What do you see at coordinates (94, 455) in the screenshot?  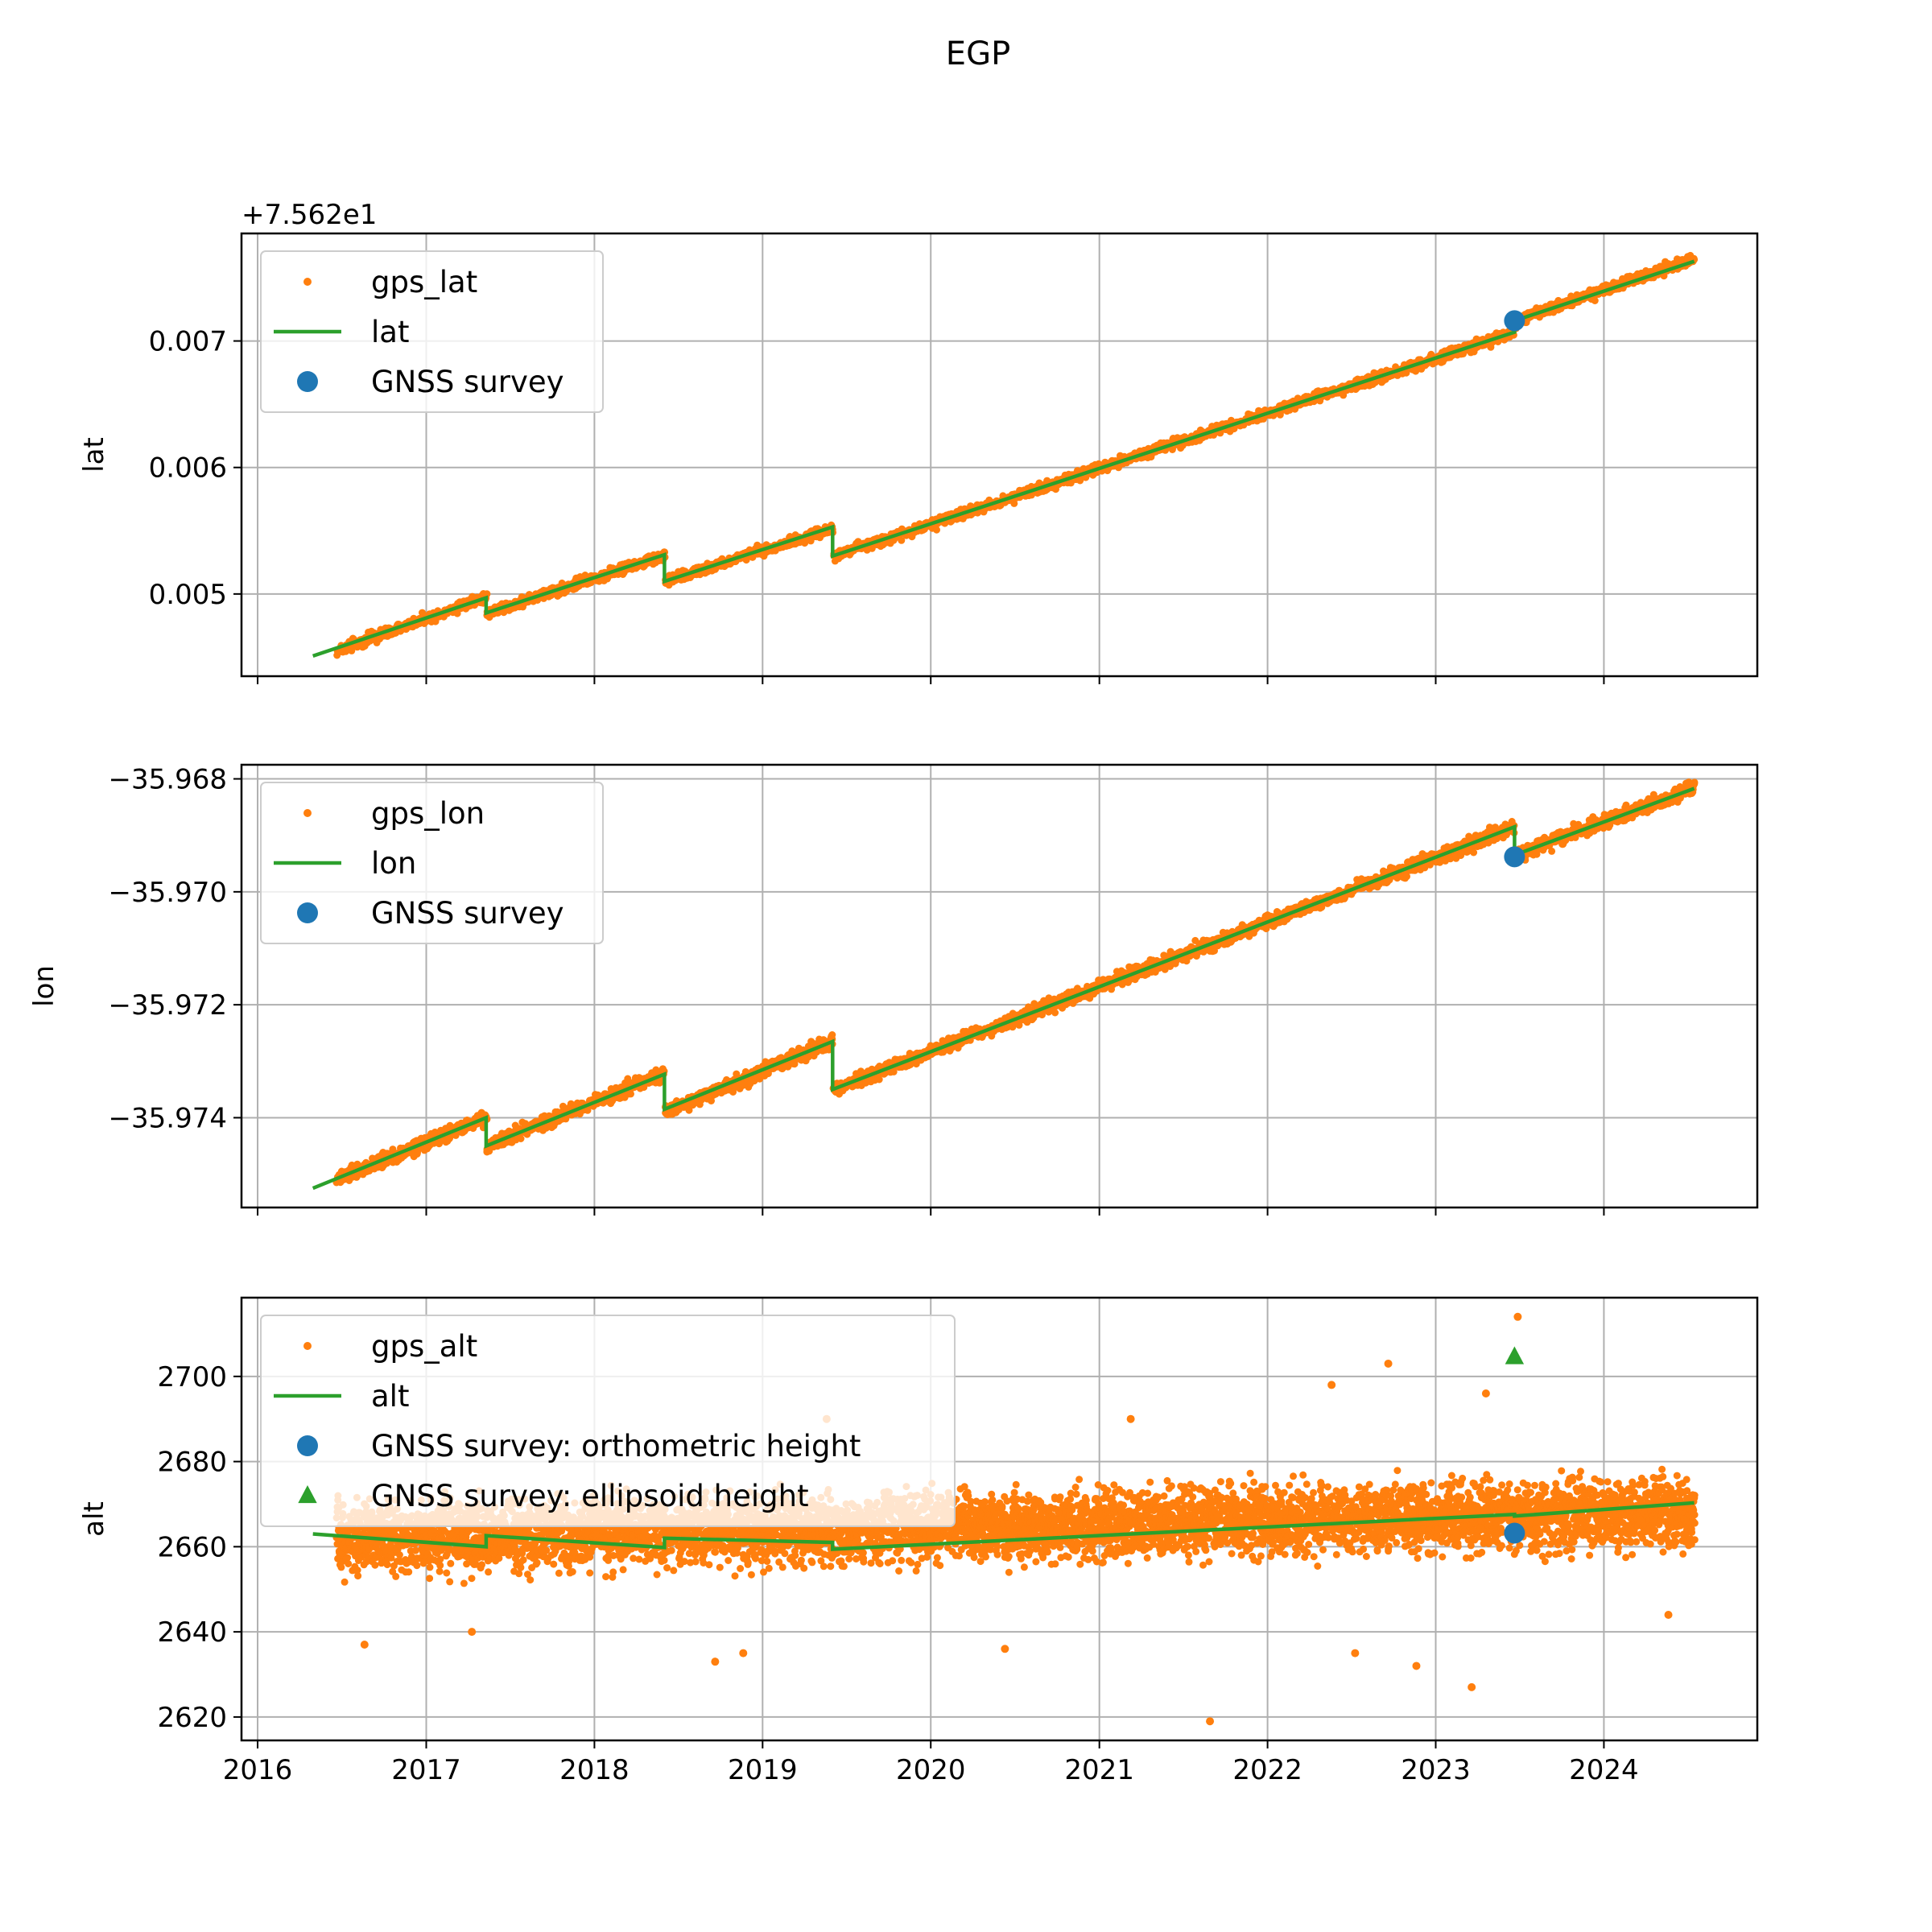 I see `y-axis-label: lat` at bounding box center [94, 455].